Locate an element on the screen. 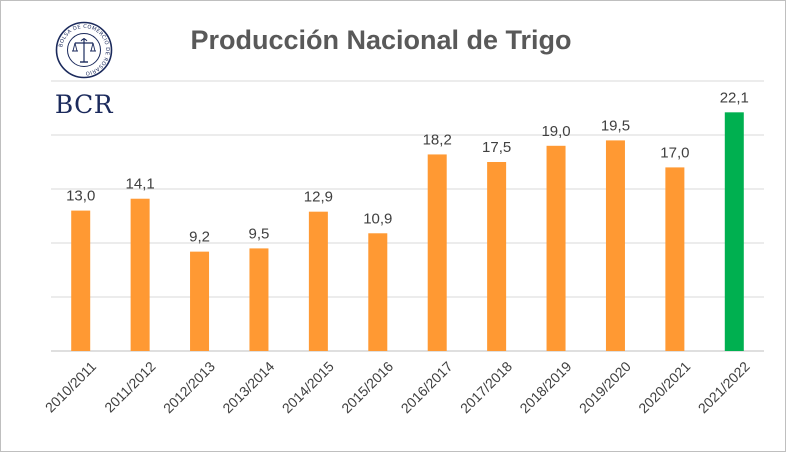 This screenshot has height=452, width=786. x-tick-label: 2018/2019 is located at coordinates (545, 387).